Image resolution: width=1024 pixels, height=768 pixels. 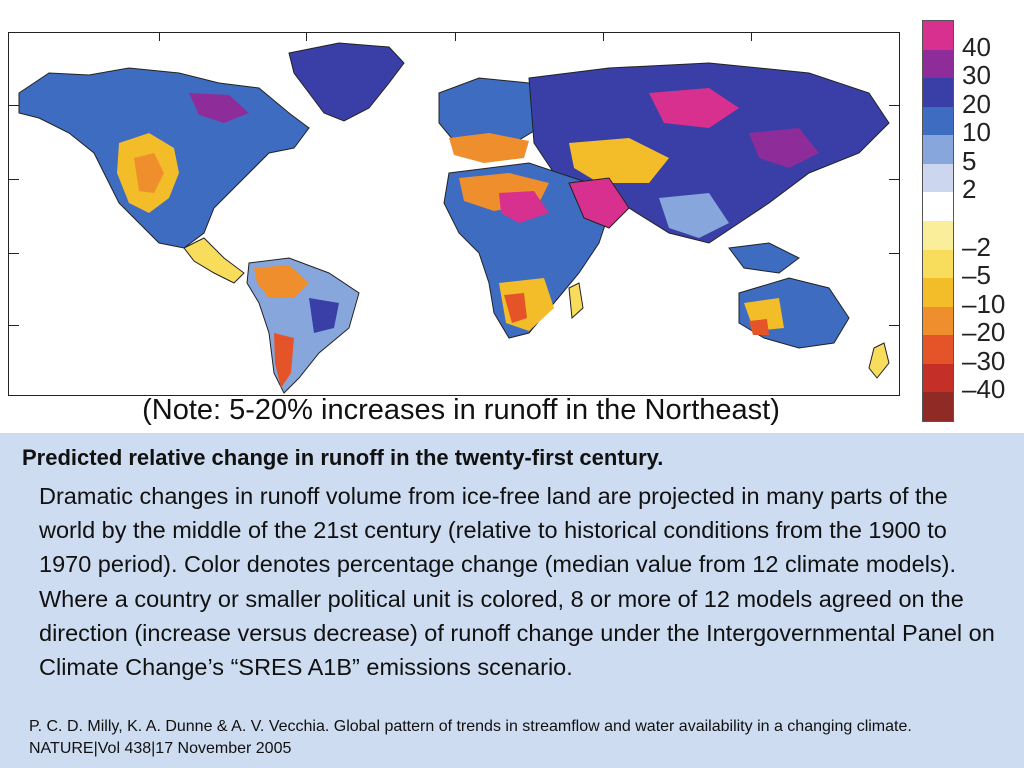 What do you see at coordinates (219, 108) in the screenshot?
I see `north-america-wet-north` at bounding box center [219, 108].